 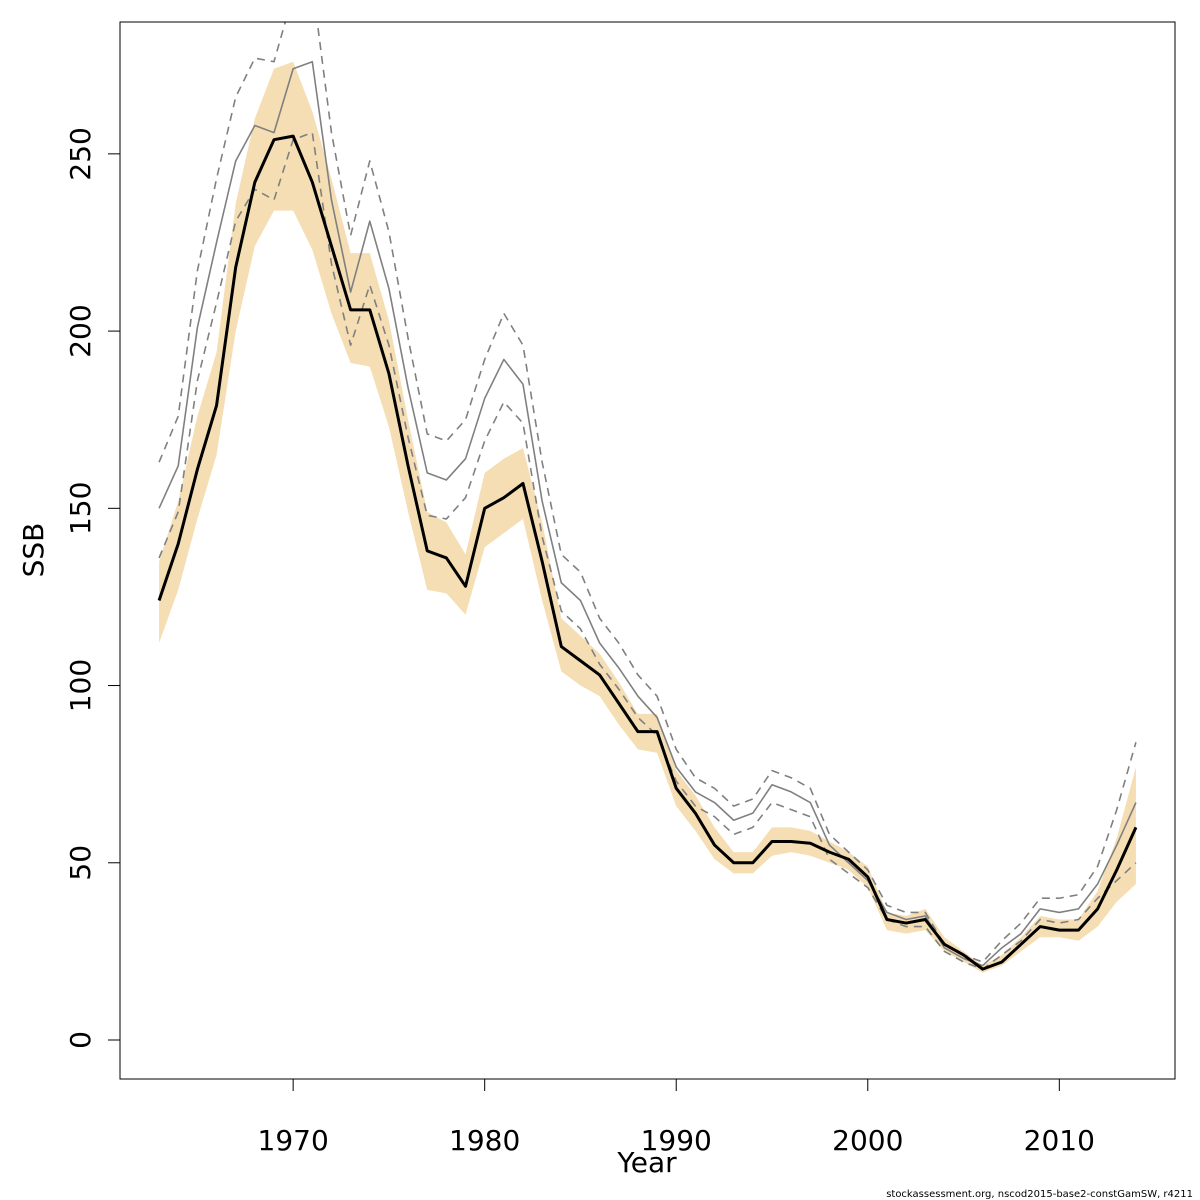 What do you see at coordinates (80, 330) in the screenshot?
I see `y-tick-label: 200` at bounding box center [80, 330].